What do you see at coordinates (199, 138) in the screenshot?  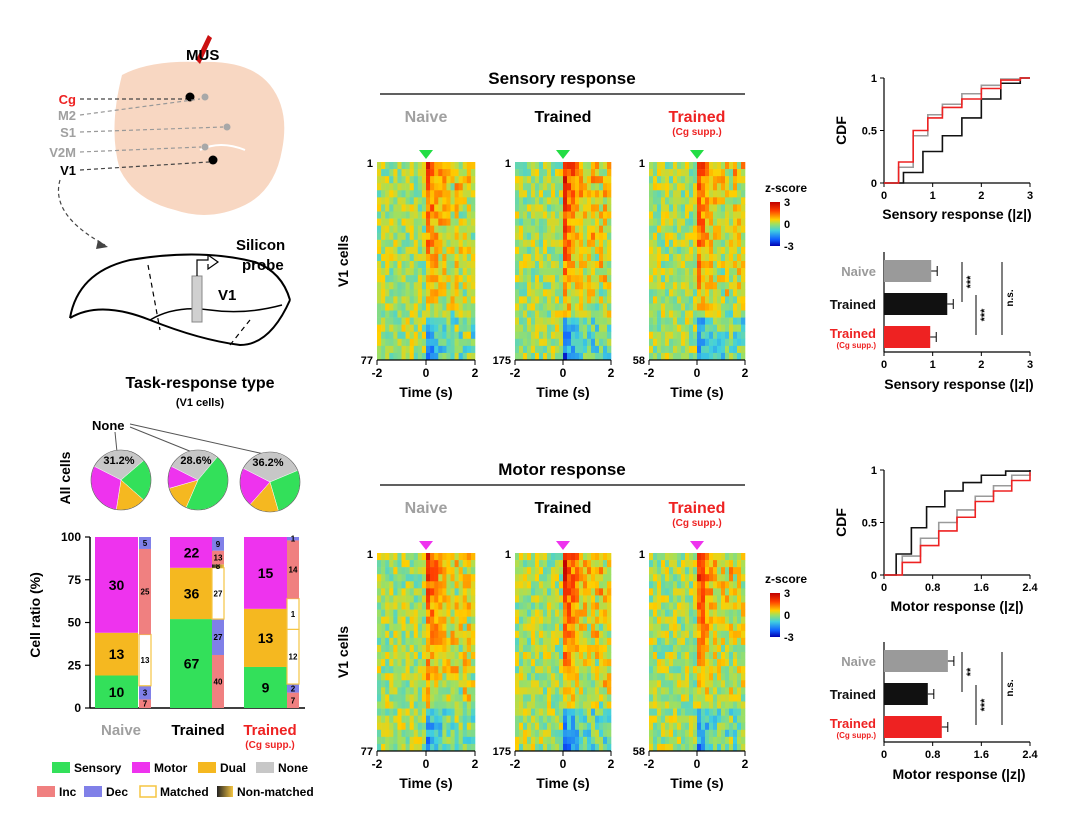 I see `brain-outline` at bounding box center [199, 138].